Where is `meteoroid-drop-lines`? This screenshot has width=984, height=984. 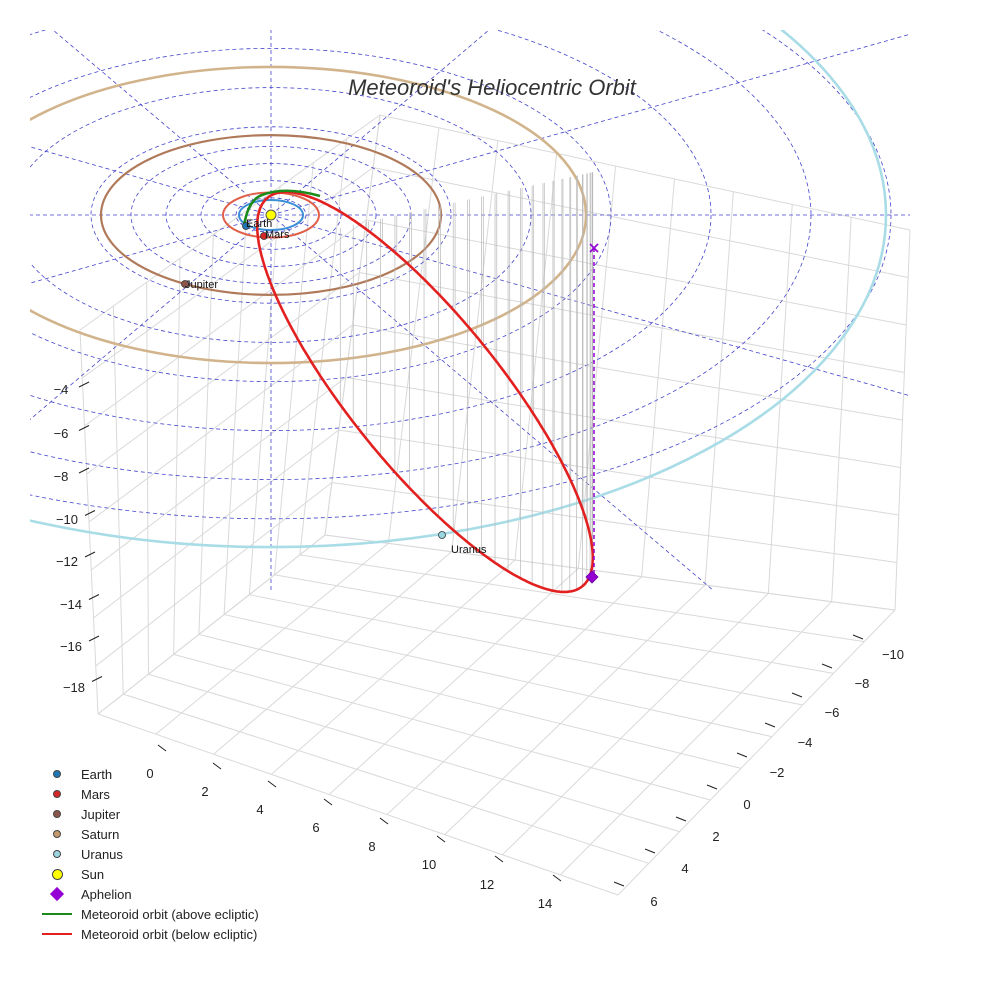 meteoroid-drop-lines is located at coordinates (466, 382).